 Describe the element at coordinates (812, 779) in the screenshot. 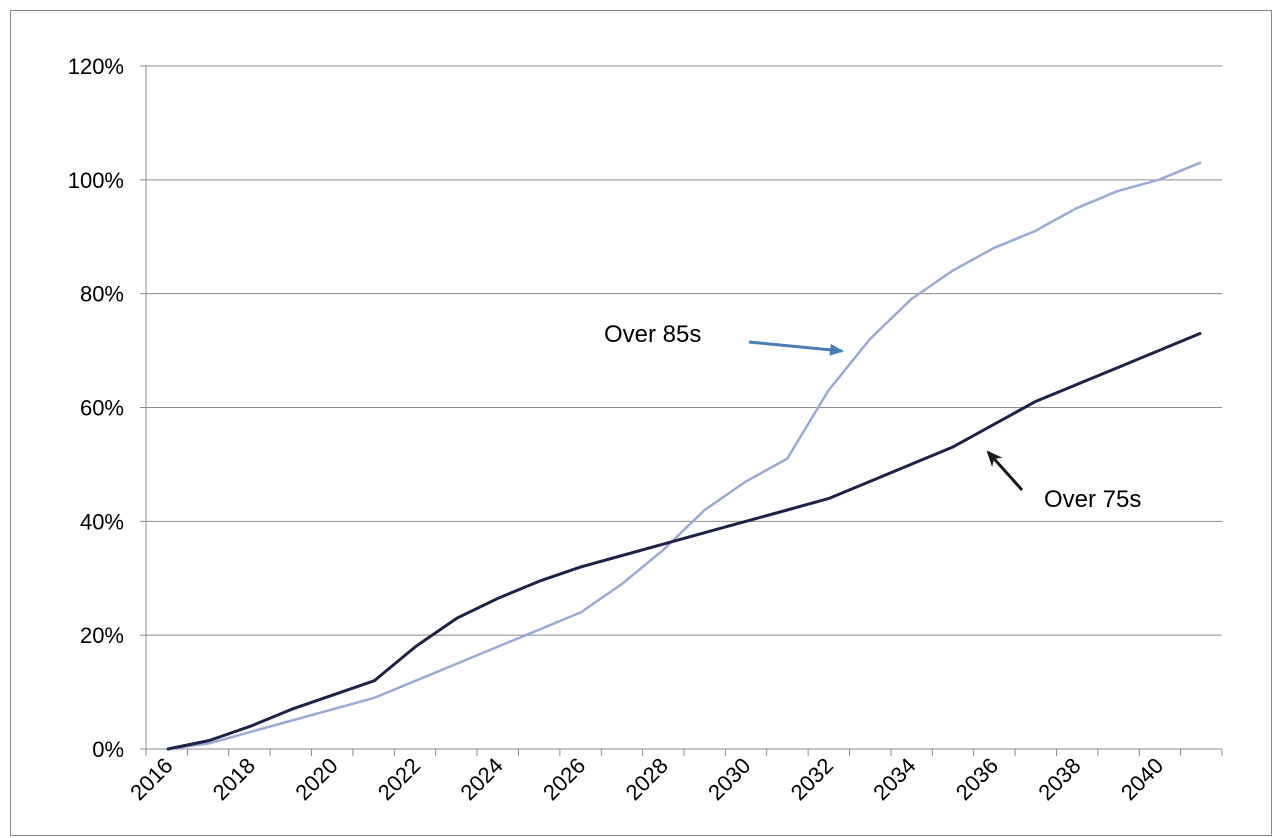

I see `x-tick-label: 2032` at that location.